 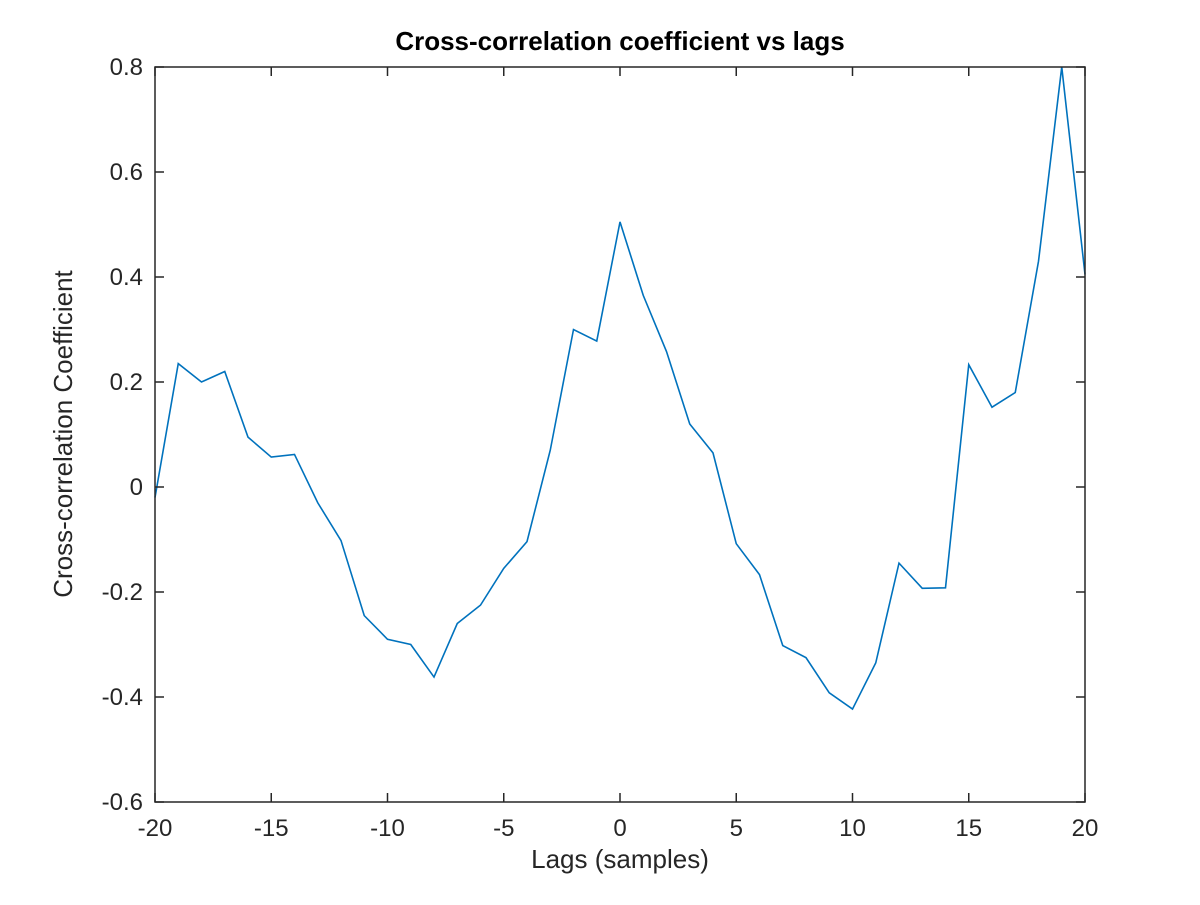 What do you see at coordinates (126, 277) in the screenshot?
I see `y-tick-label: 0.4` at bounding box center [126, 277].